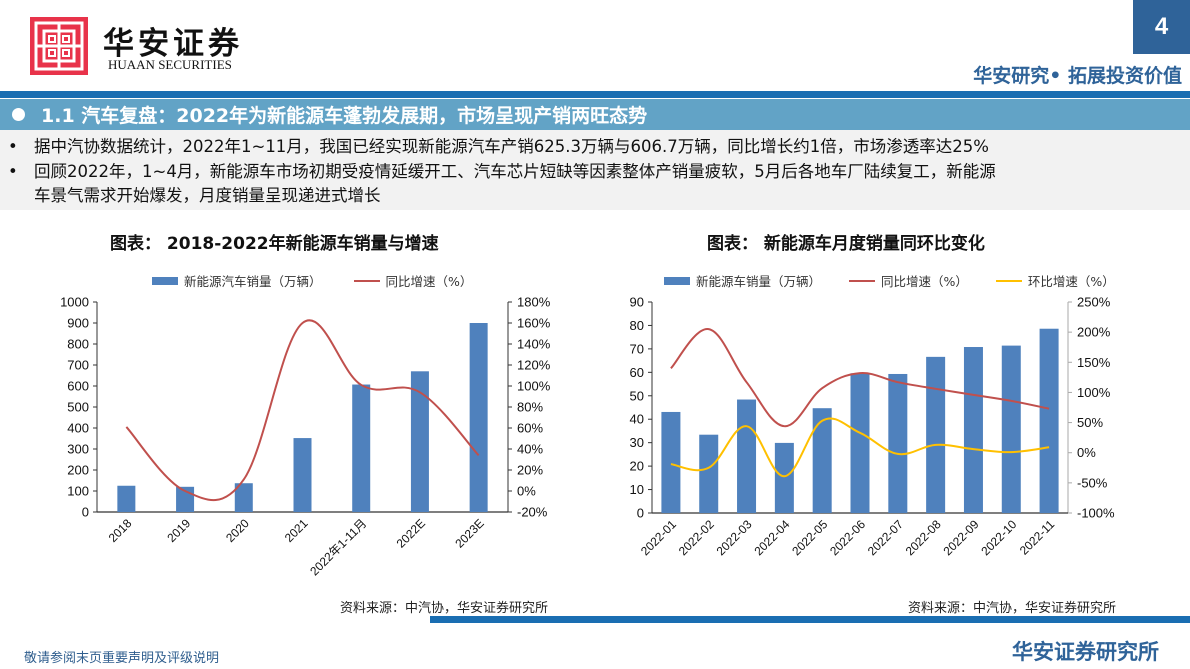 The width and height of the screenshot is (1190, 669). What do you see at coordinates (637, 325) in the screenshot?
I see `svg-text: 80` at bounding box center [637, 325].